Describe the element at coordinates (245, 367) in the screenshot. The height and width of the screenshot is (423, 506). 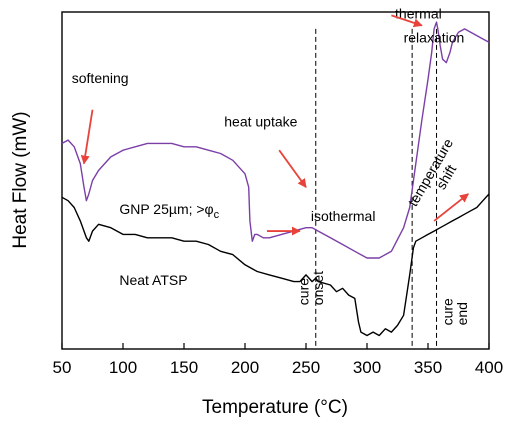
I see `x-tick-label: 200` at that location.